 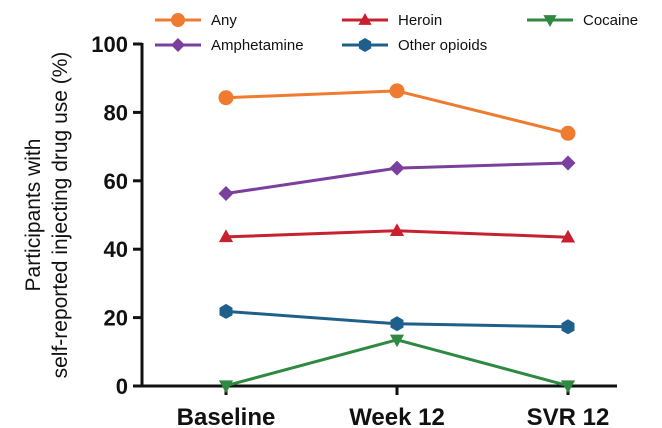 I want to click on y-tick-label: 40, so click(x=116, y=249).